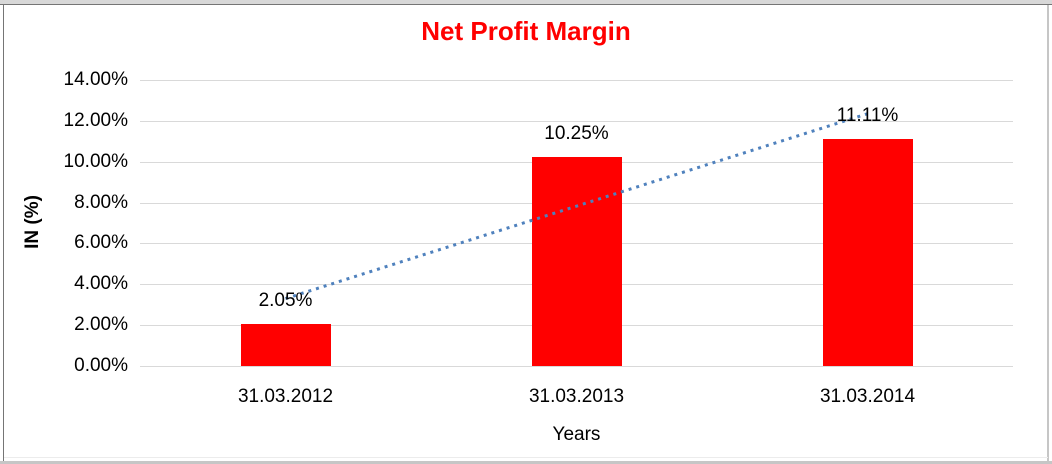  What do you see at coordinates (285, 301) in the screenshot?
I see `data-label-31.03.2012: 2.05%` at bounding box center [285, 301].